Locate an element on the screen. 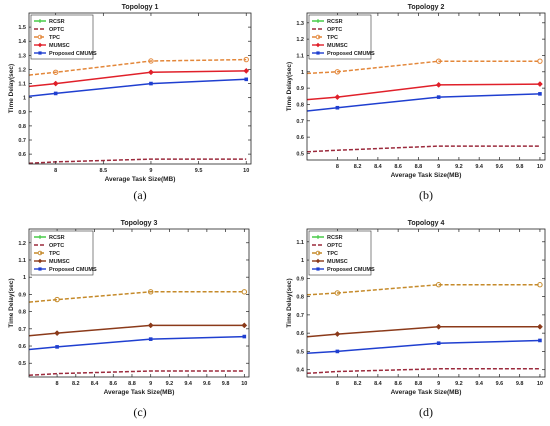 This screenshot has width=550, height=426. x-tick-label: 9.6 is located at coordinates (207, 384).